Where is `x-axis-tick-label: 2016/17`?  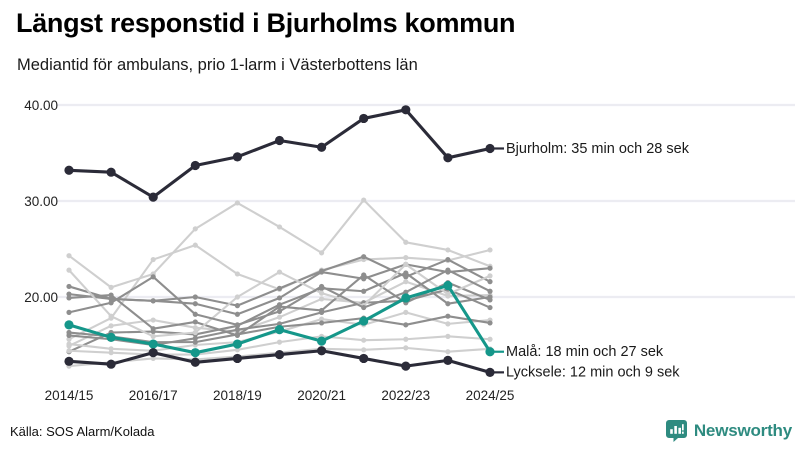
x-axis-tick-label: 2016/17 is located at coordinates (153, 395).